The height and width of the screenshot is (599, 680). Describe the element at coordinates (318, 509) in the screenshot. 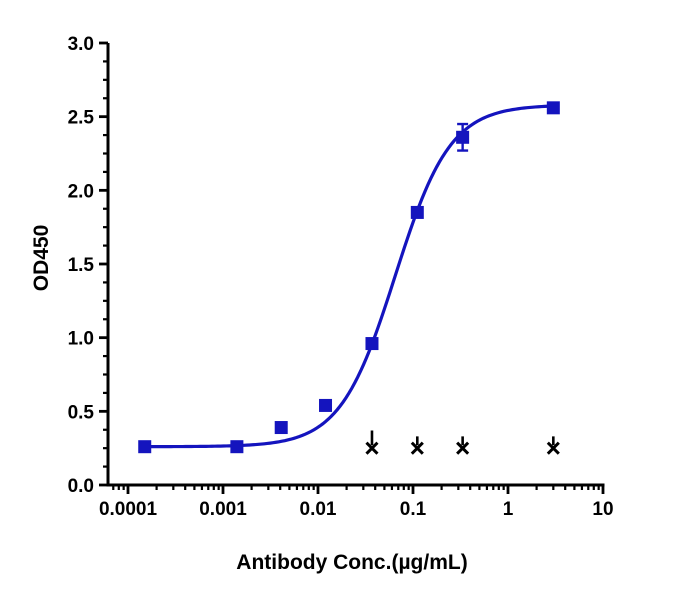

I see `x-tick-label: 0.01` at that location.